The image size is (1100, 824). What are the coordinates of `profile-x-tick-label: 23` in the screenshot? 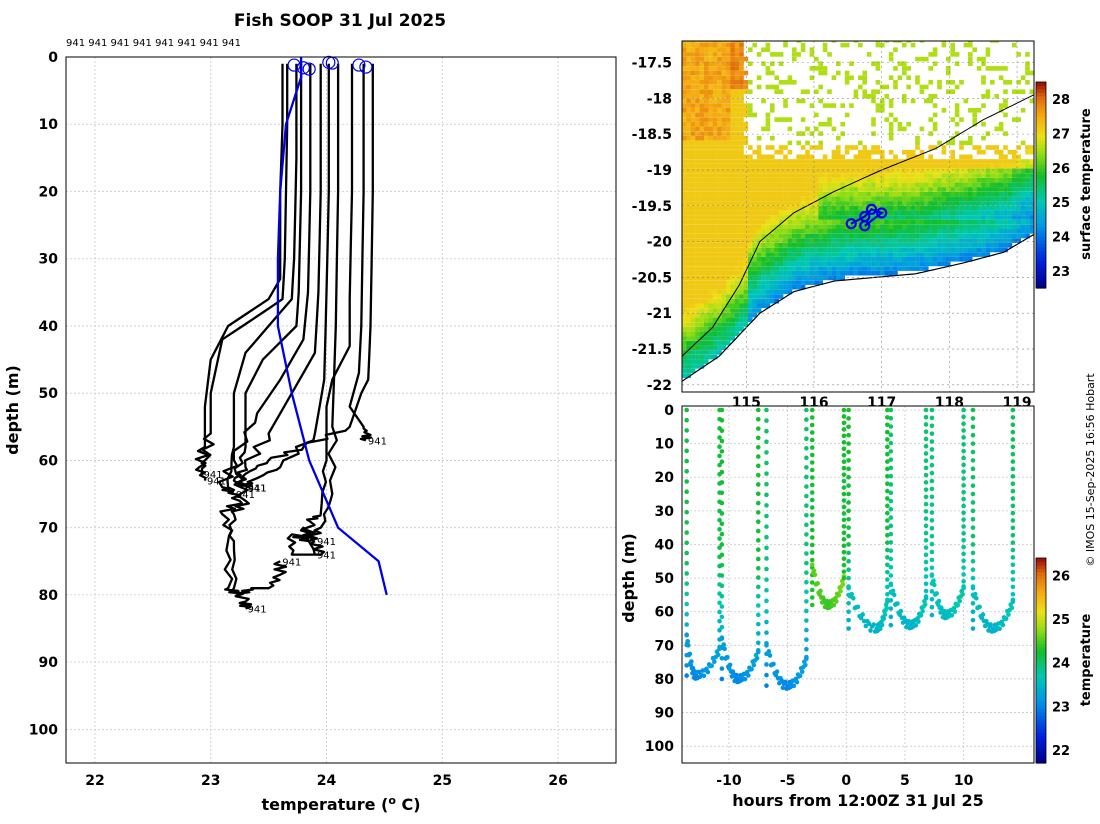 It's located at (210, 781).